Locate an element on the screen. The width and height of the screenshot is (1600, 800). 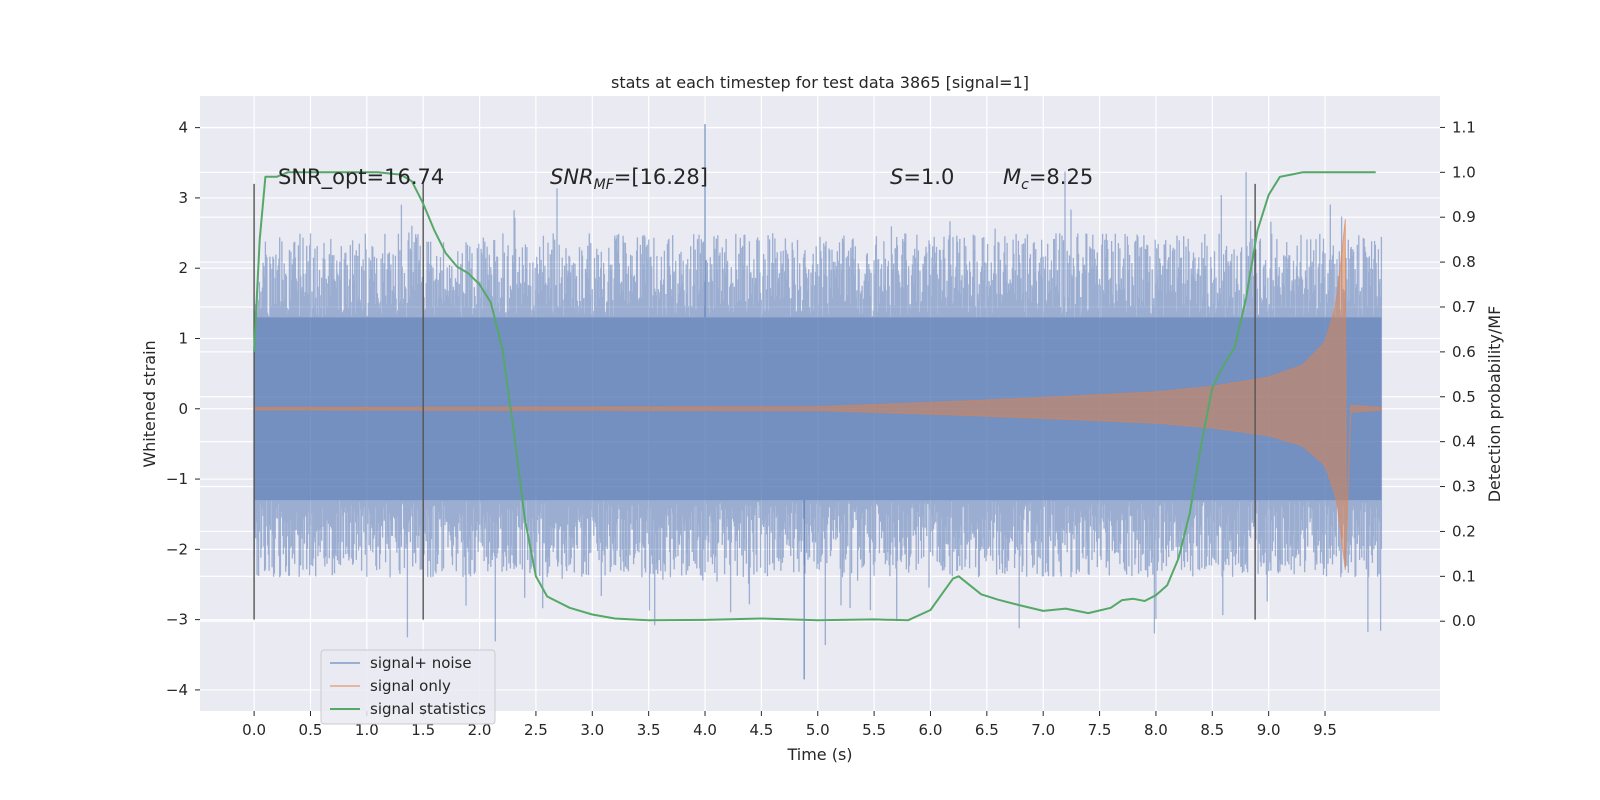
snr-mf-subscript: MF is located at coordinates (604, 185).